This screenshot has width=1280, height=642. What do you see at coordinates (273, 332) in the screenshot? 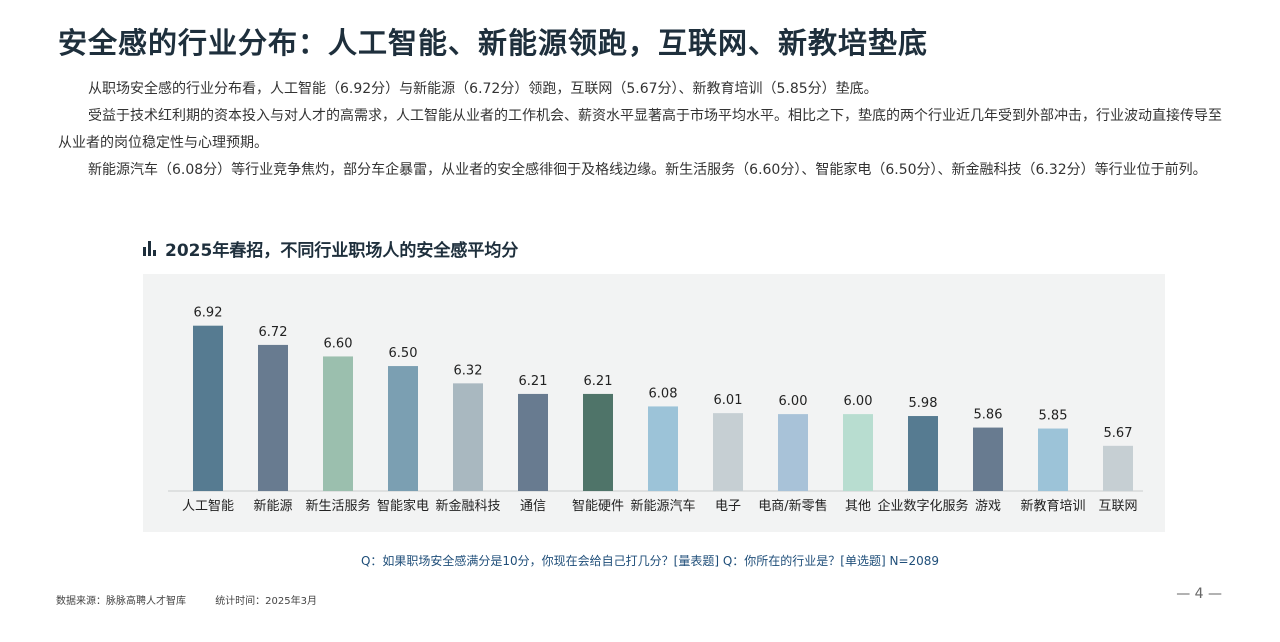
I see `data-label: 6.72` at bounding box center [273, 332].